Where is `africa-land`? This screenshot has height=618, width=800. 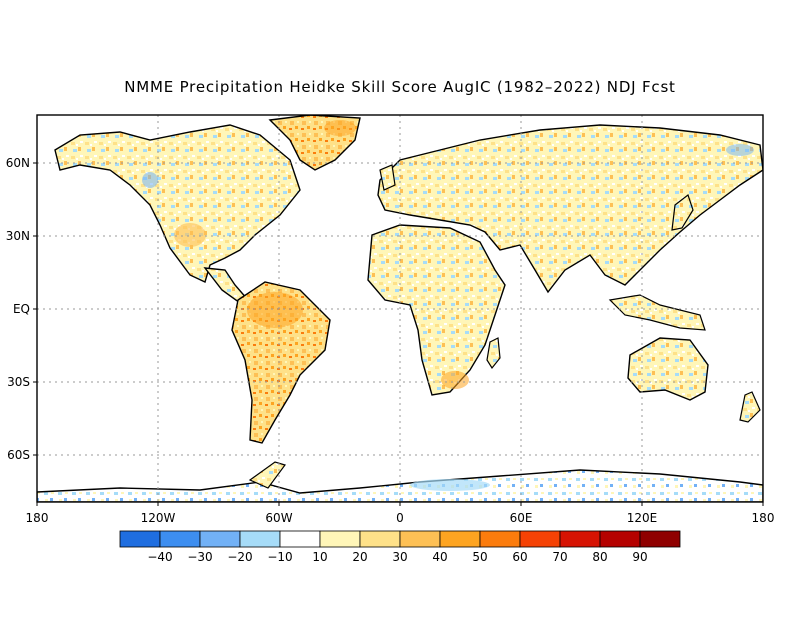
africa-land is located at coordinates (436, 310).